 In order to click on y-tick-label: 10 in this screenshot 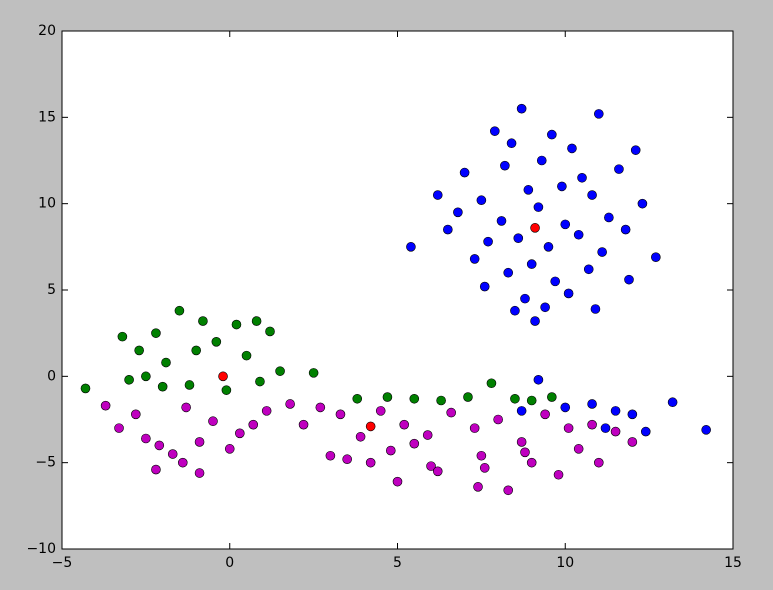, I will do `click(47, 204)`.